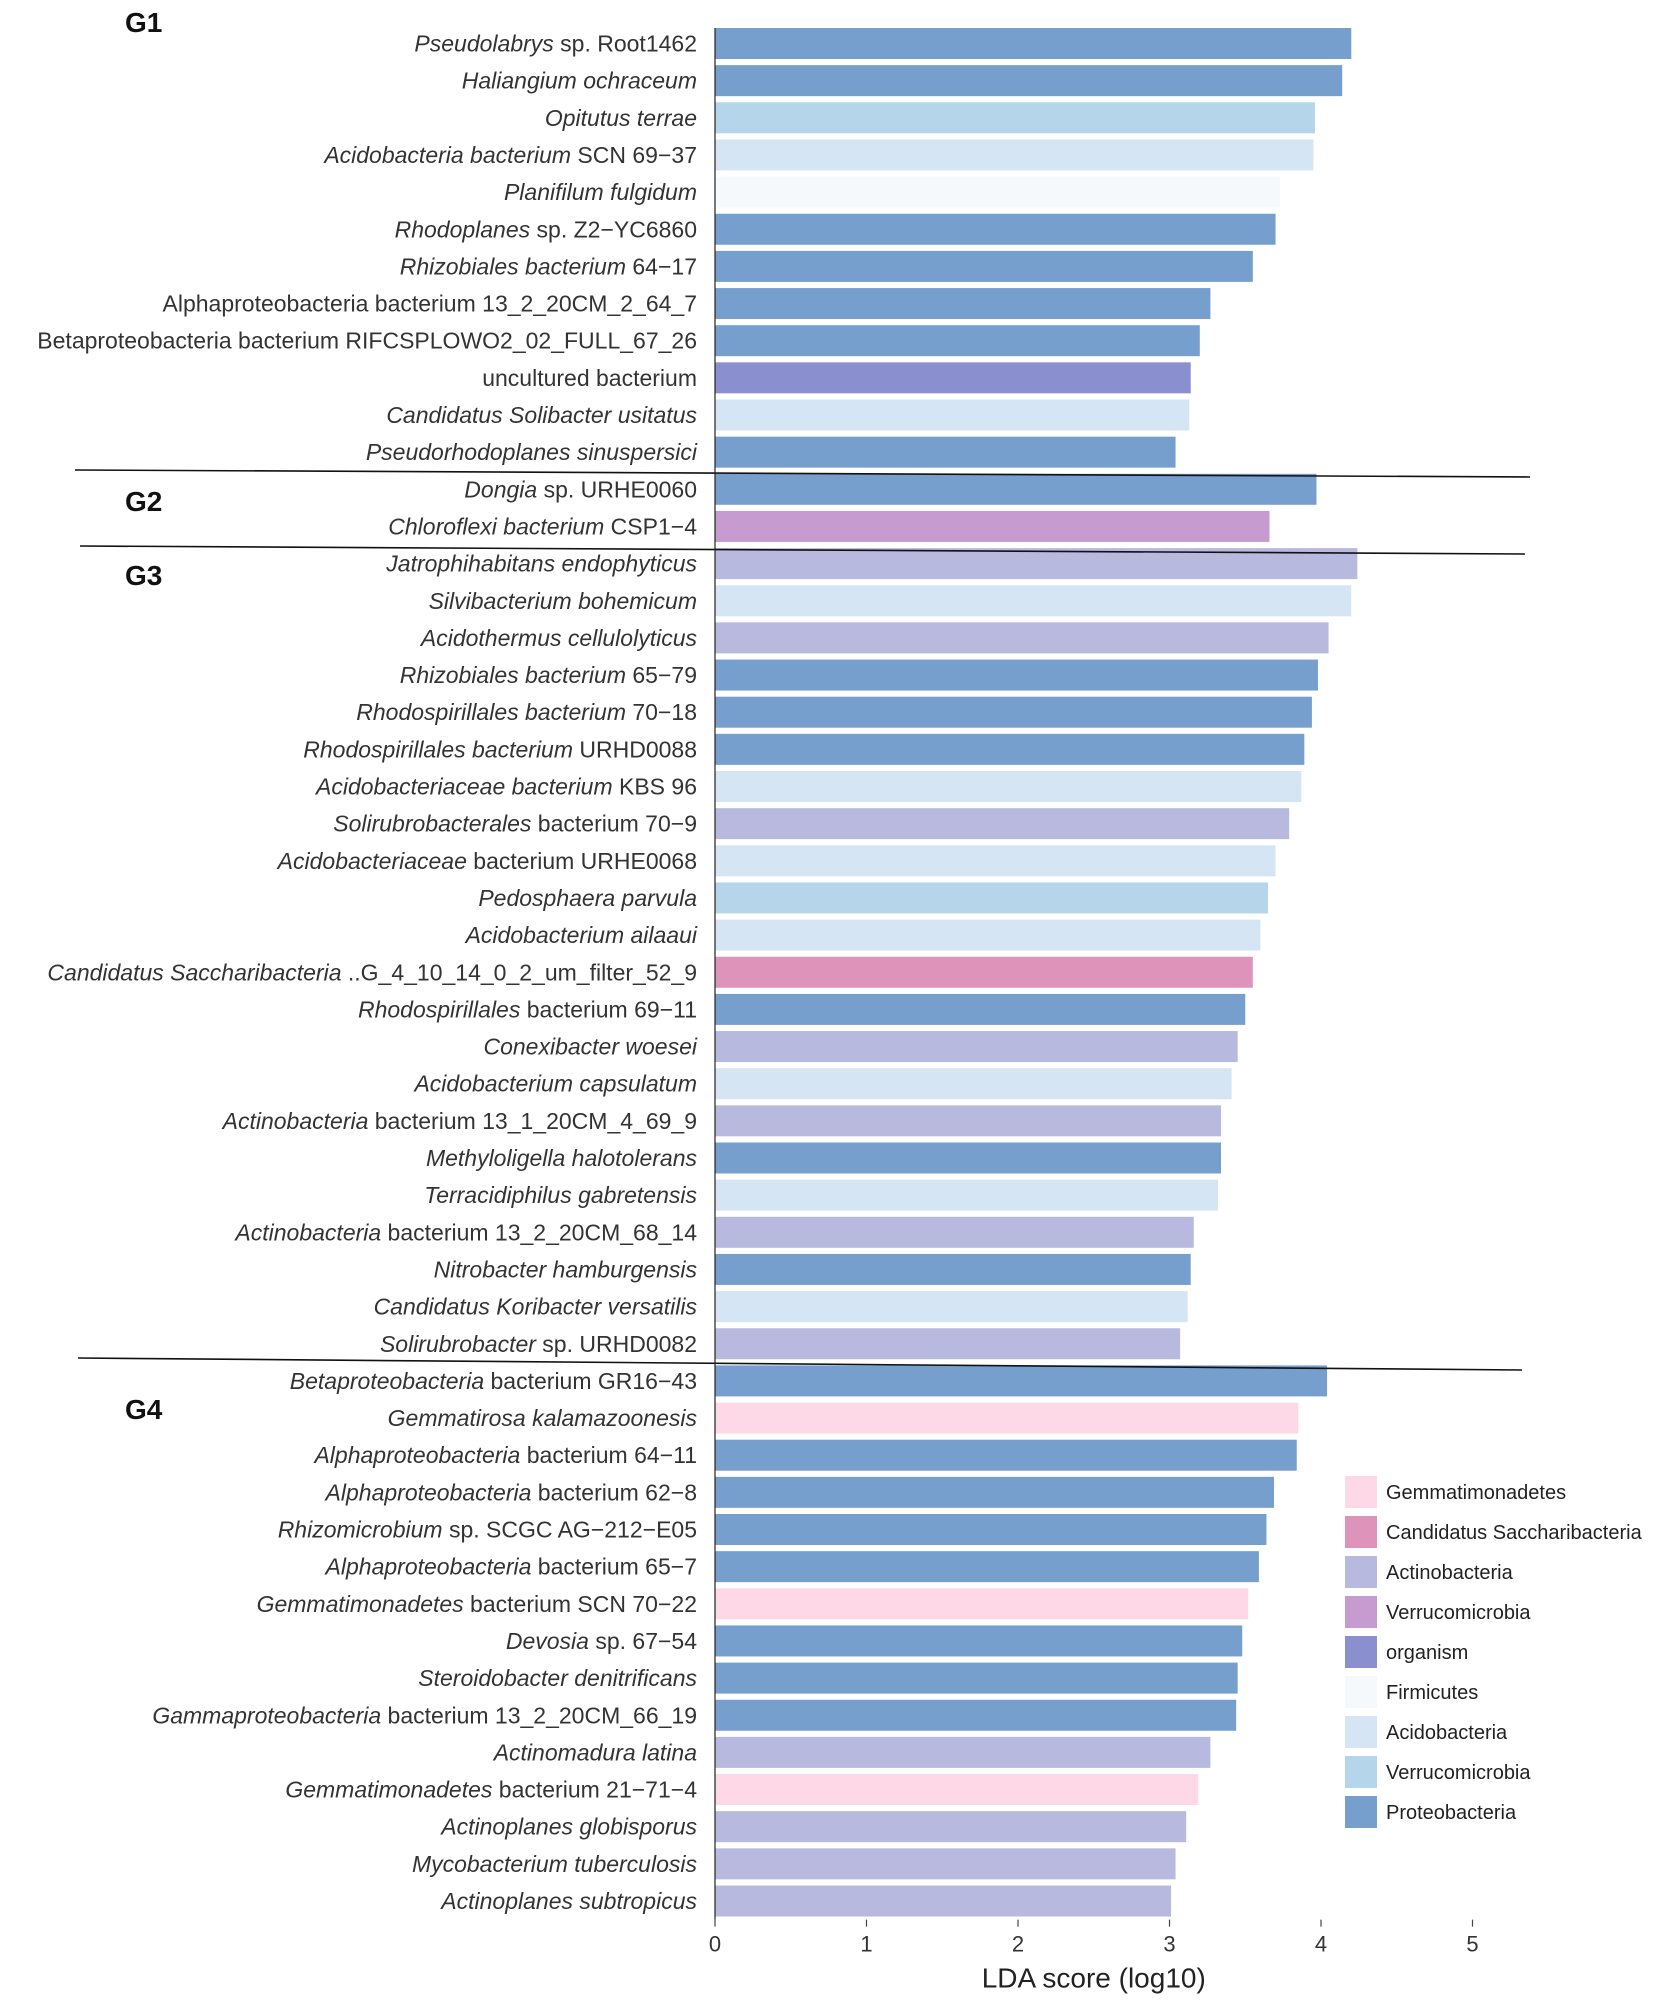 This screenshot has width=1654, height=2010. I want to click on bar-label: Candidatus Koribacter versatilis, so click(536, 1307).